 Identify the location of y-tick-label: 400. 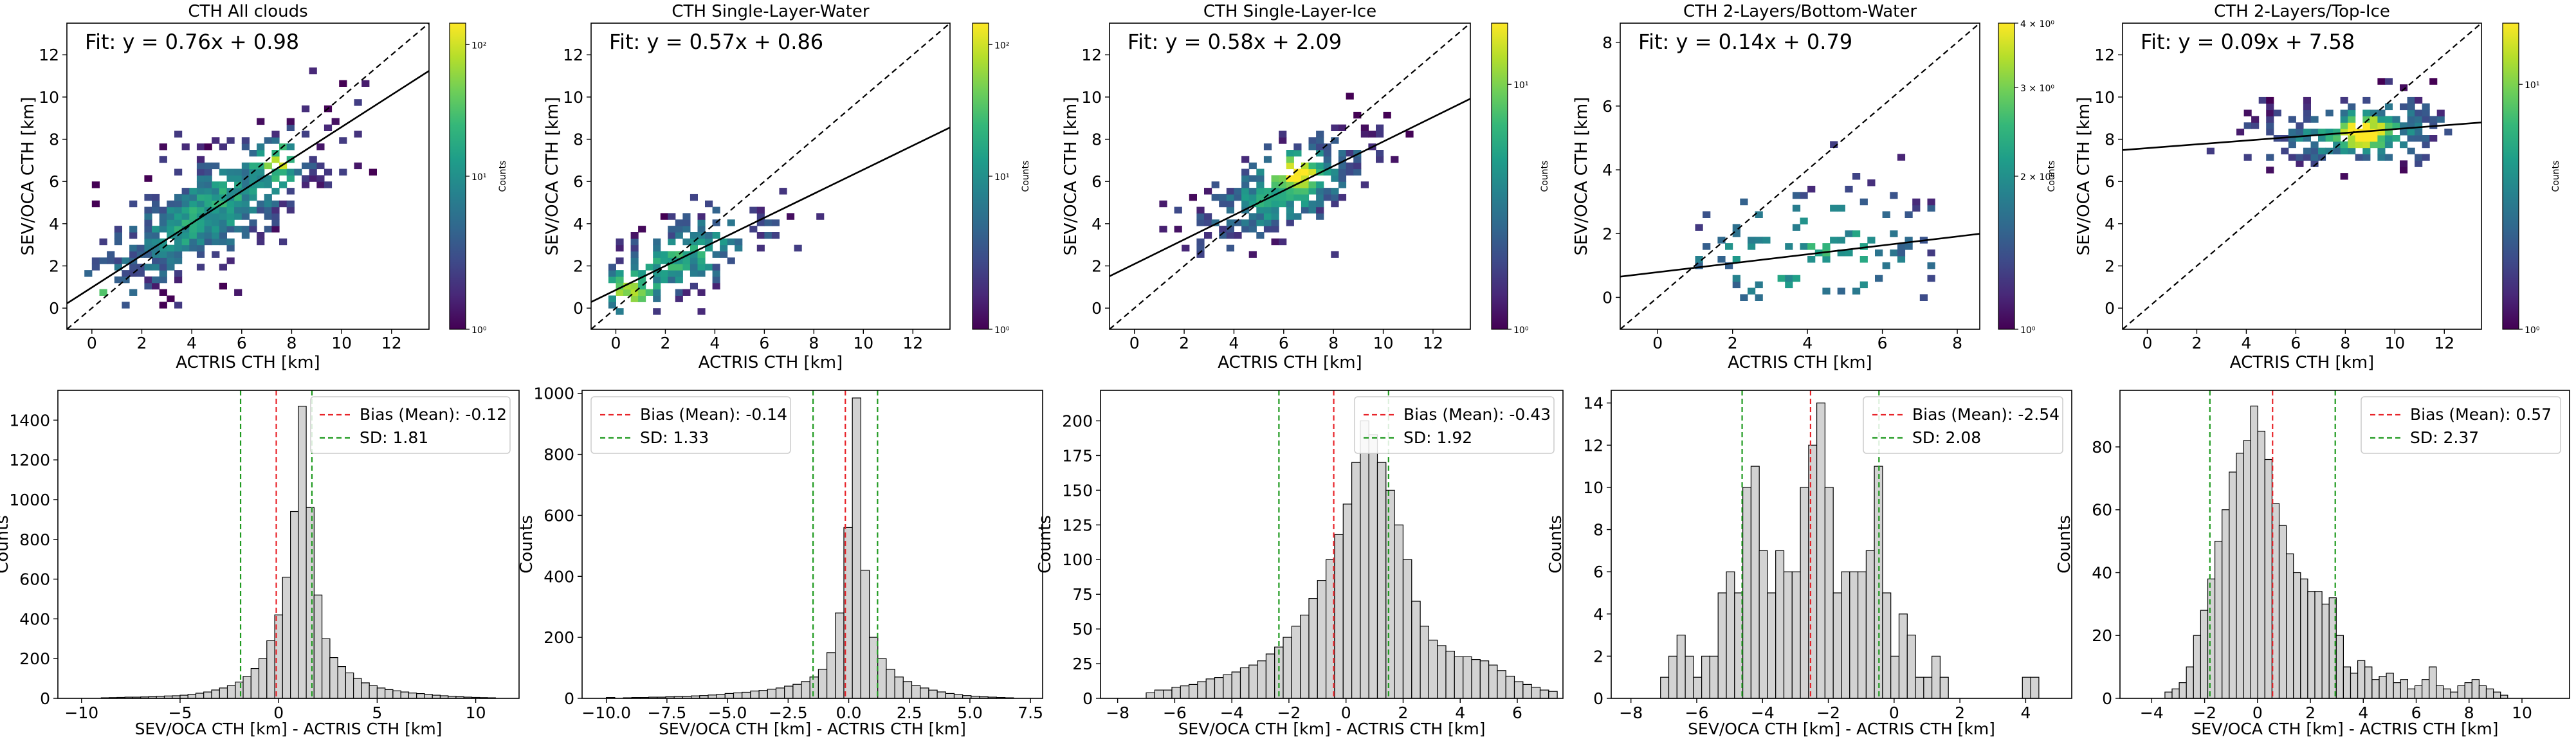
(34, 619).